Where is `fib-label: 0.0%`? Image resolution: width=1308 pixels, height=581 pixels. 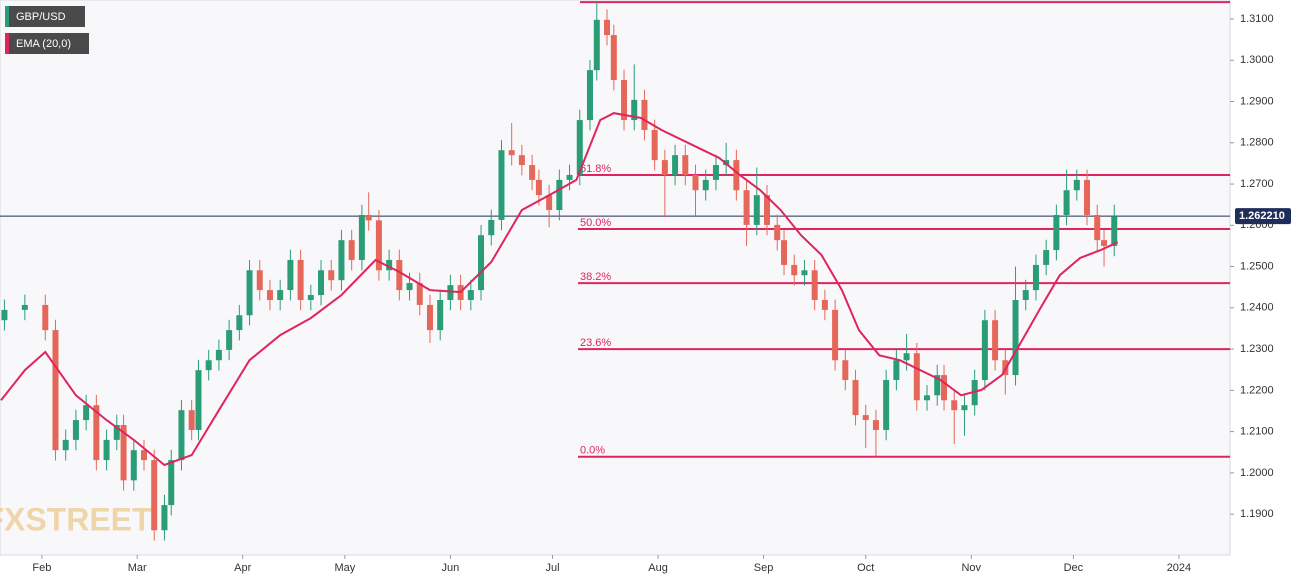 fib-label: 0.0% is located at coordinates (592, 451).